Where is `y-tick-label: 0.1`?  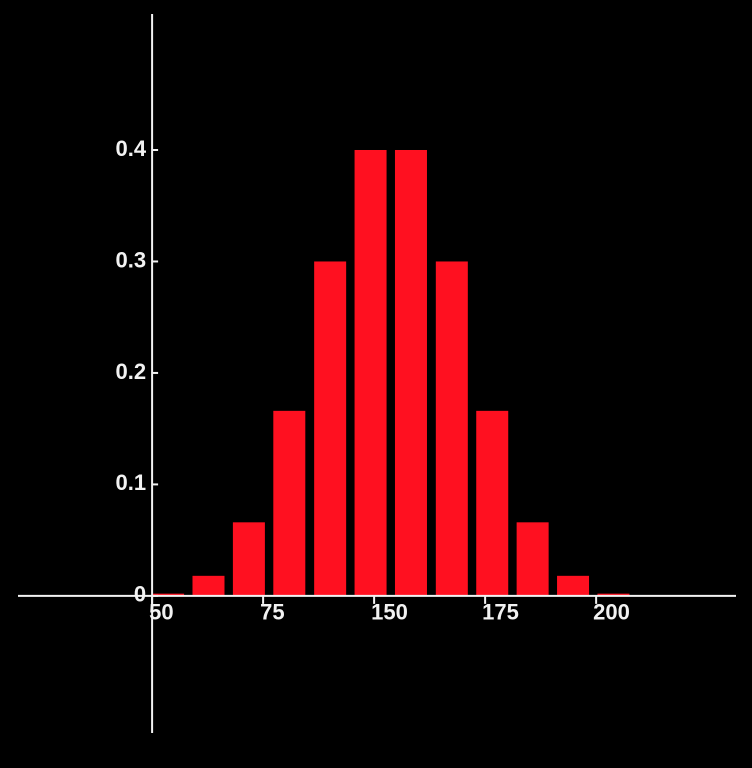
y-tick-label: 0.1 is located at coordinates (131, 482).